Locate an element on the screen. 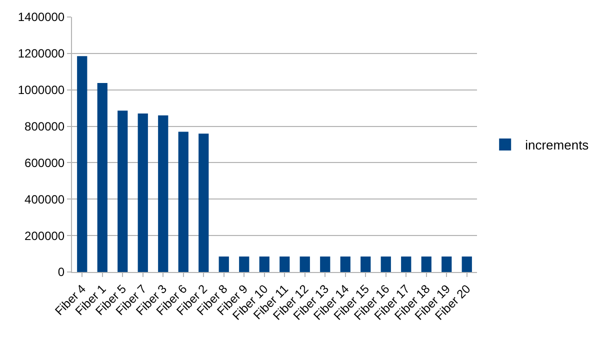 The width and height of the screenshot is (605, 340). y-tick-label: 1000000 is located at coordinates (41, 90).